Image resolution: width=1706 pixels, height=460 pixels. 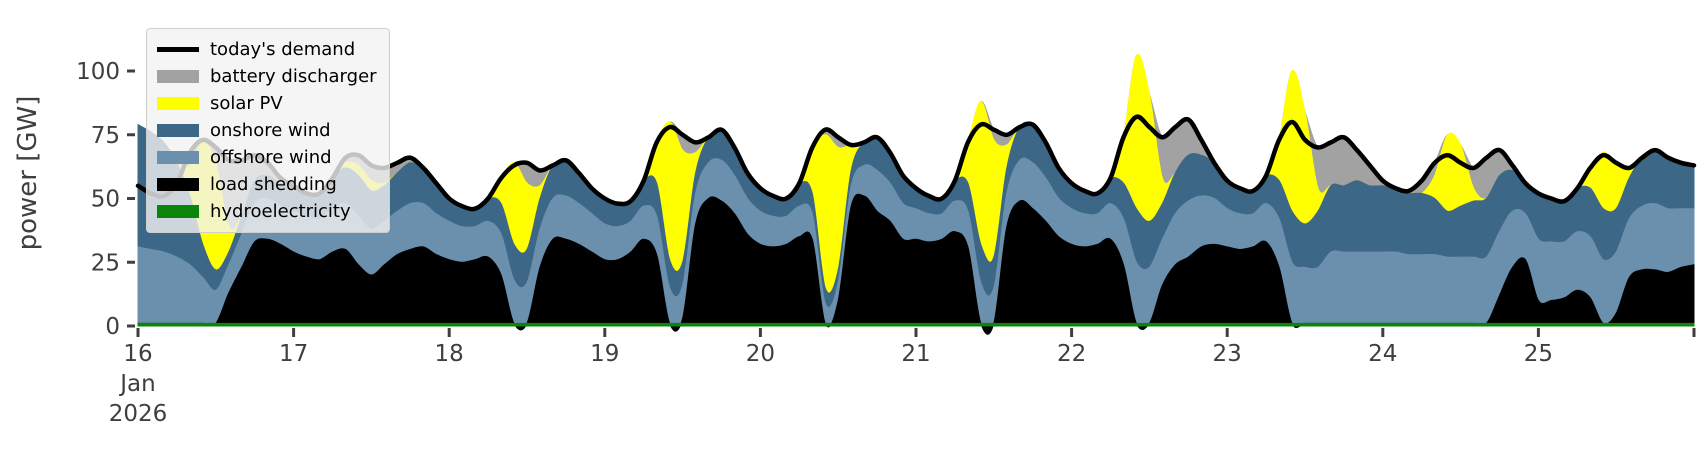 I want to click on x-tick-label: 21, so click(x=915, y=354).